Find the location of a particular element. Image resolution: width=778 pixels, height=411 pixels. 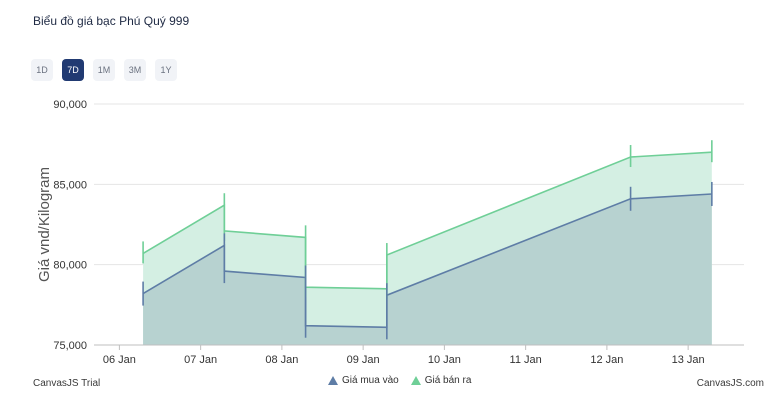

x-tick-label: 07 Jan is located at coordinates (200, 360).